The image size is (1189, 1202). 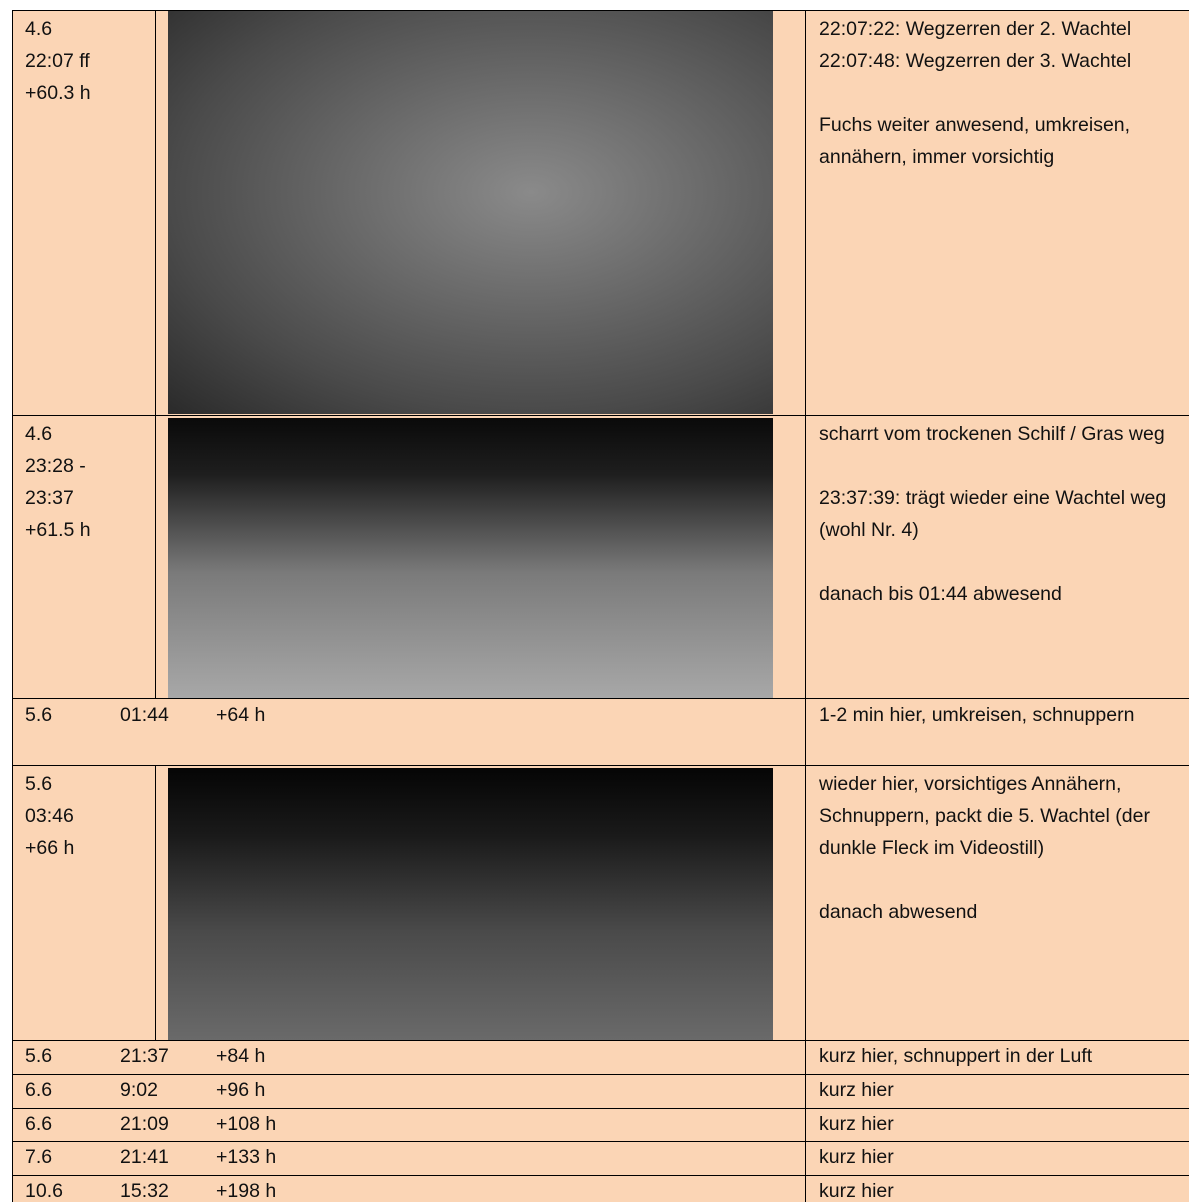 I want to click on date-cell: 4.6 23:28 - 23:37 +61.5 h, so click(x=84, y=557).